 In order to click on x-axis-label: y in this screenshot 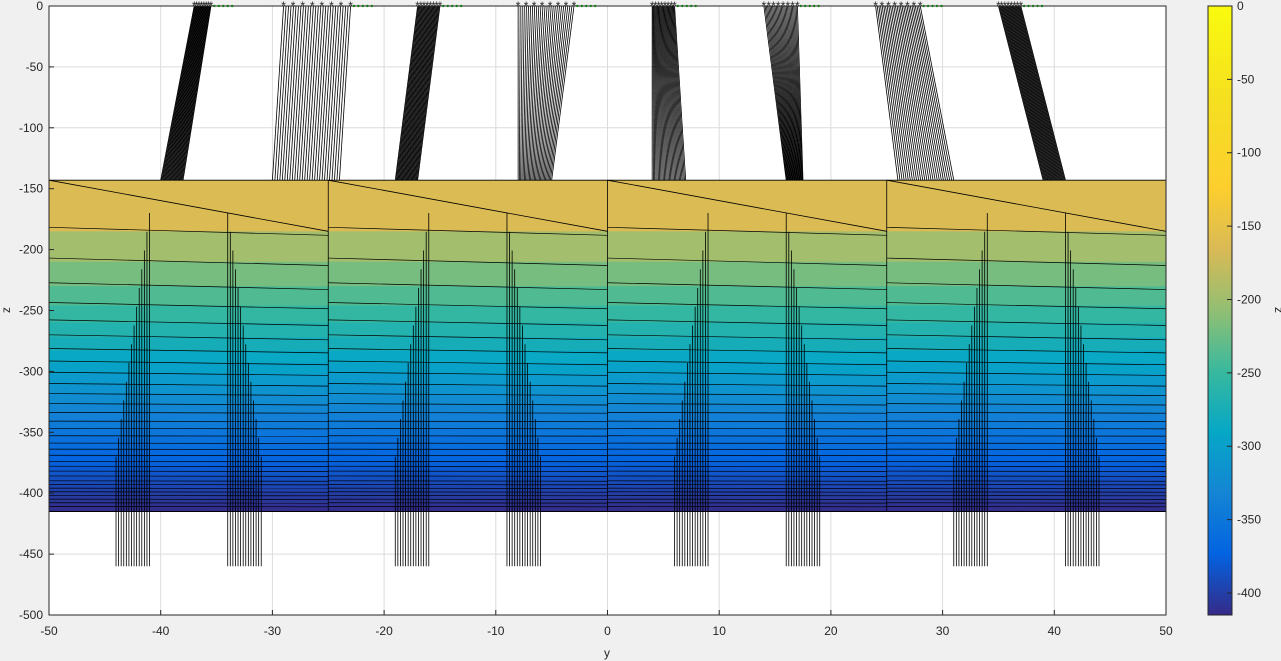, I will do `click(607, 653)`.